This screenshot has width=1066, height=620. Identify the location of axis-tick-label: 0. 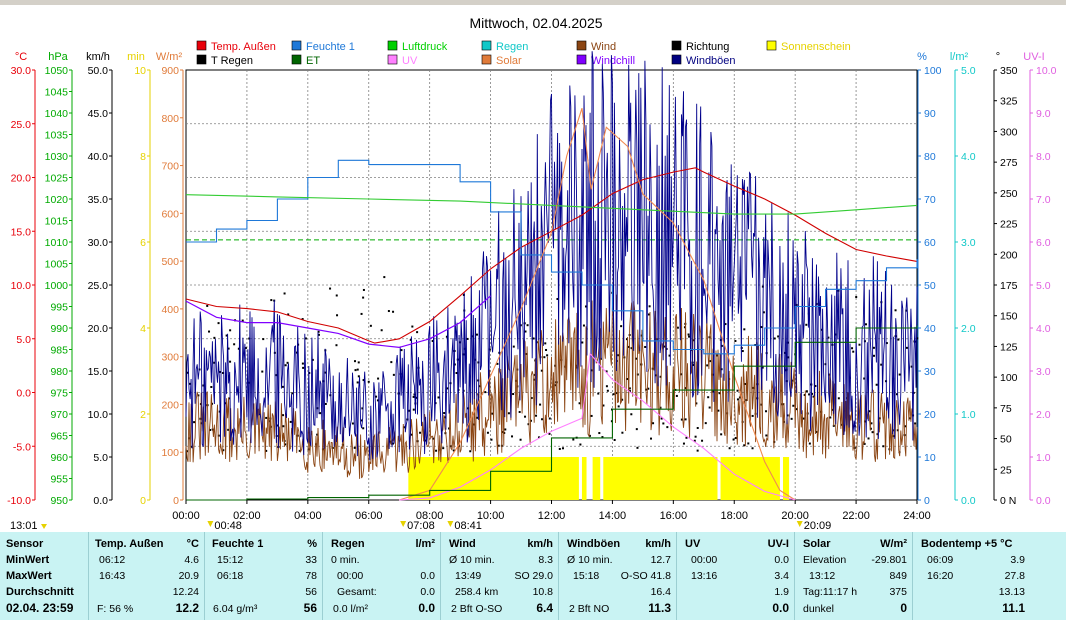
(927, 501).